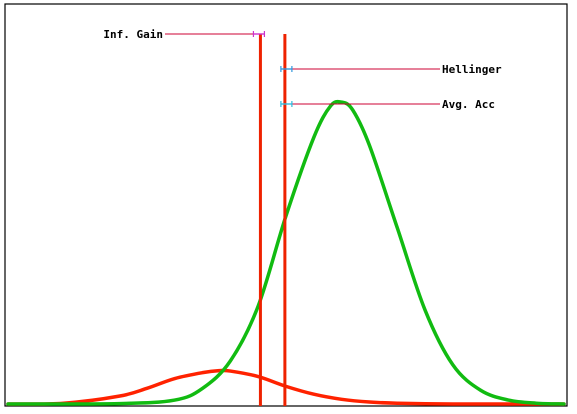  Describe the element at coordinates (302, 69) in the screenshot. I see `annotation-layer: Inf. Gain Hellinger Avg. Acc` at that location.